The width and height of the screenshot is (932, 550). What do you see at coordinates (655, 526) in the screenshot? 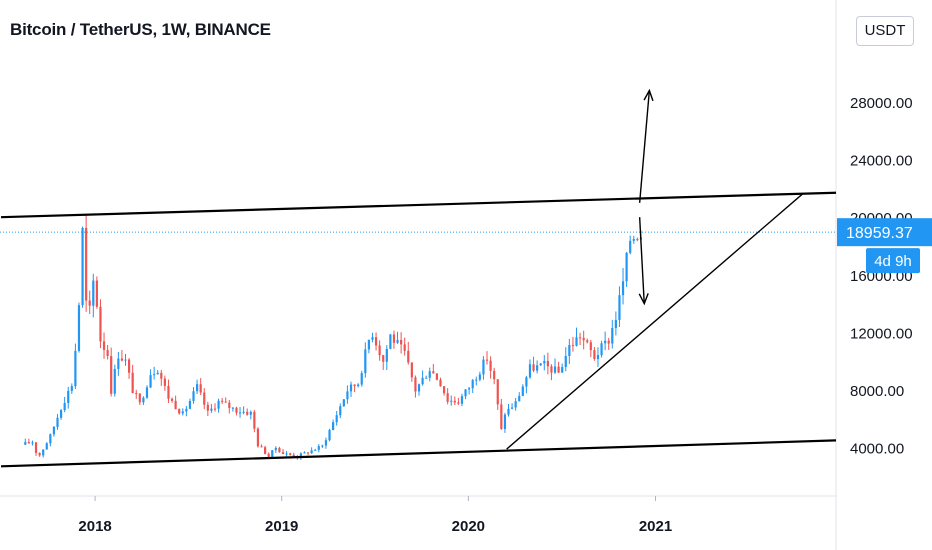
I see `x-tick-label: 2021` at bounding box center [655, 526].